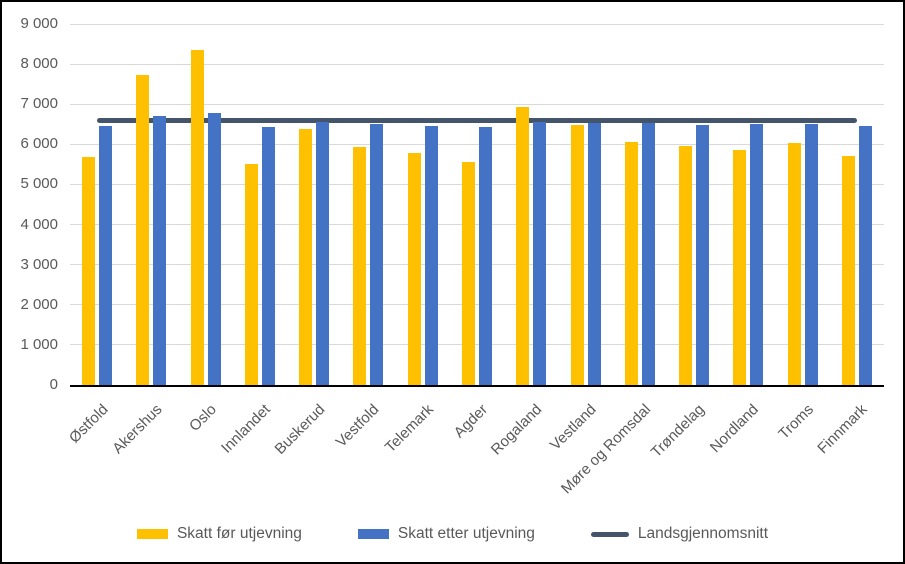 This screenshot has width=905, height=564. I want to click on bar-series1-Østfold, so click(105, 255).